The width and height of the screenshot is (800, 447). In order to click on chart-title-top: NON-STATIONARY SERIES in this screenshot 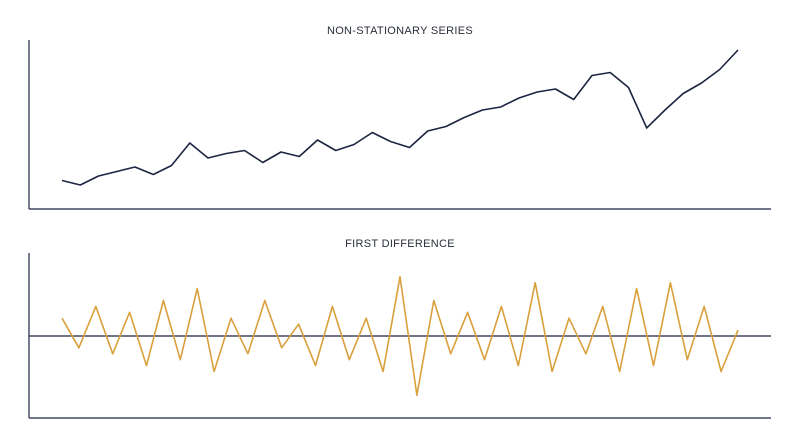, I will do `click(400, 31)`.